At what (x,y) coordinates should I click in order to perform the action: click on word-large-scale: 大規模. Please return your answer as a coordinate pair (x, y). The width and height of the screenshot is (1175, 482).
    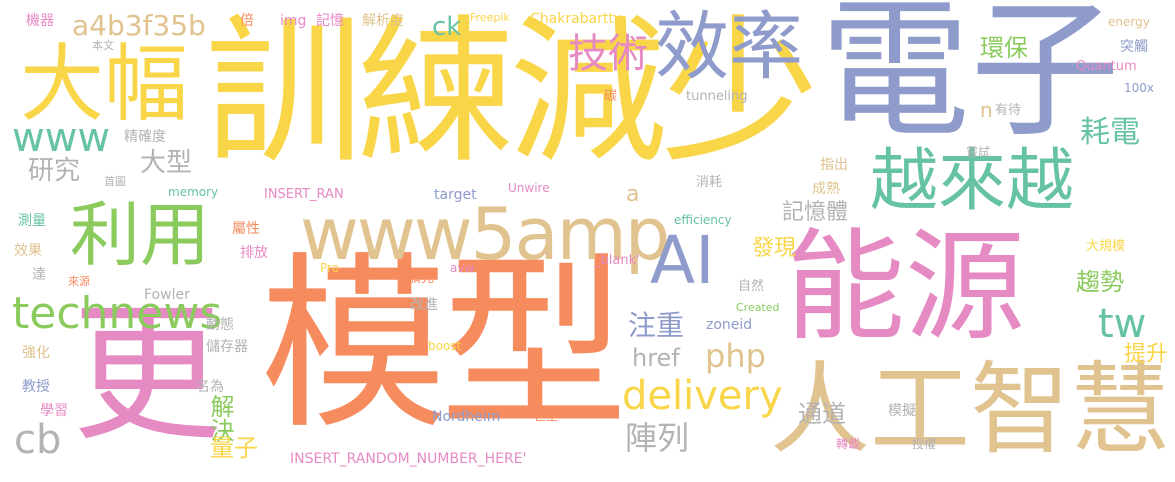
    Looking at the image, I should click on (1106, 246).